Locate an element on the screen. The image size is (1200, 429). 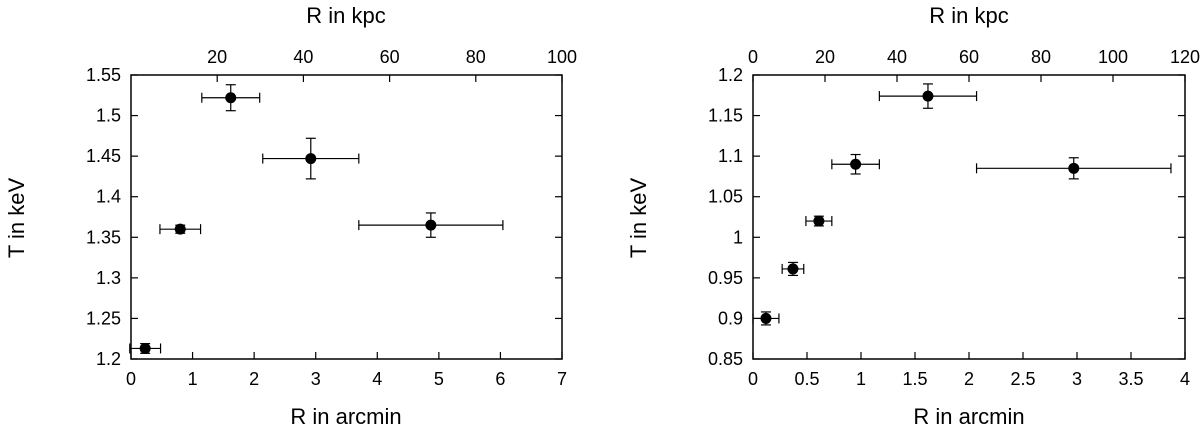
right-y-tick-label: 1.1 is located at coordinates (730, 156).